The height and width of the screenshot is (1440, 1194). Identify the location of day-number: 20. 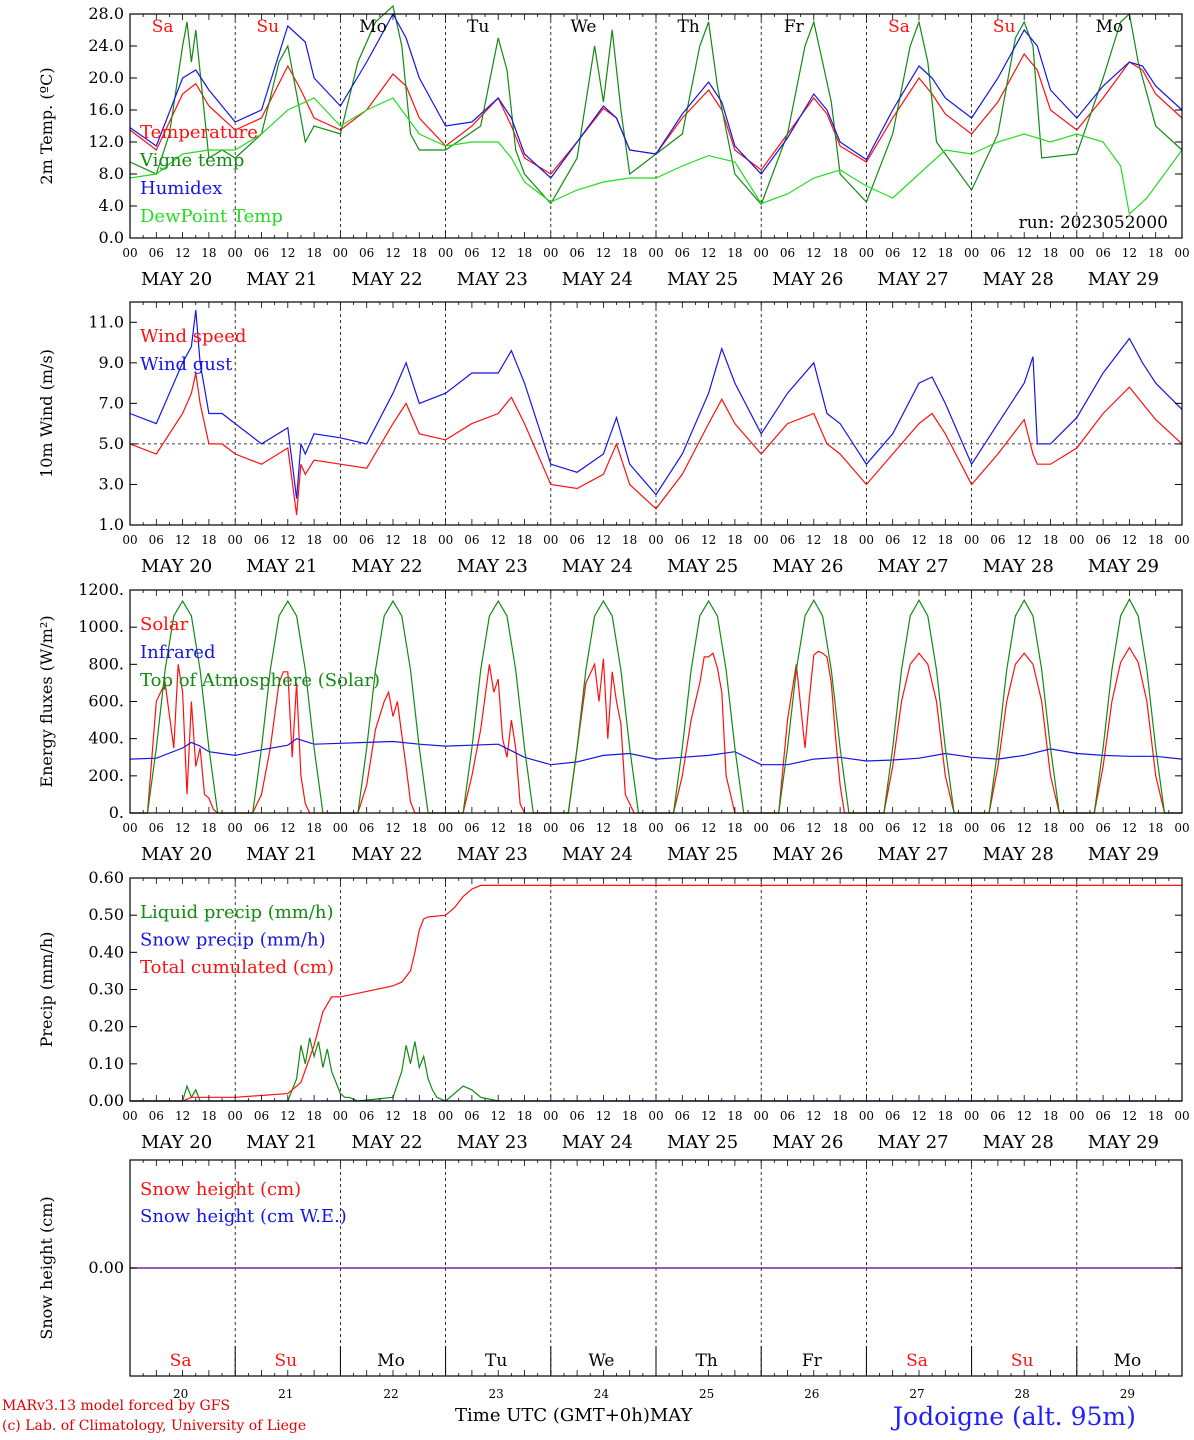
(180, 1394).